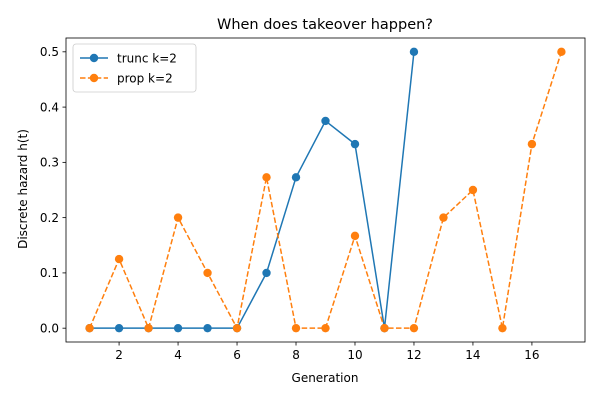 This screenshot has width=600, height=400. I want to click on y-tick-label: 0.3, so click(49, 163).